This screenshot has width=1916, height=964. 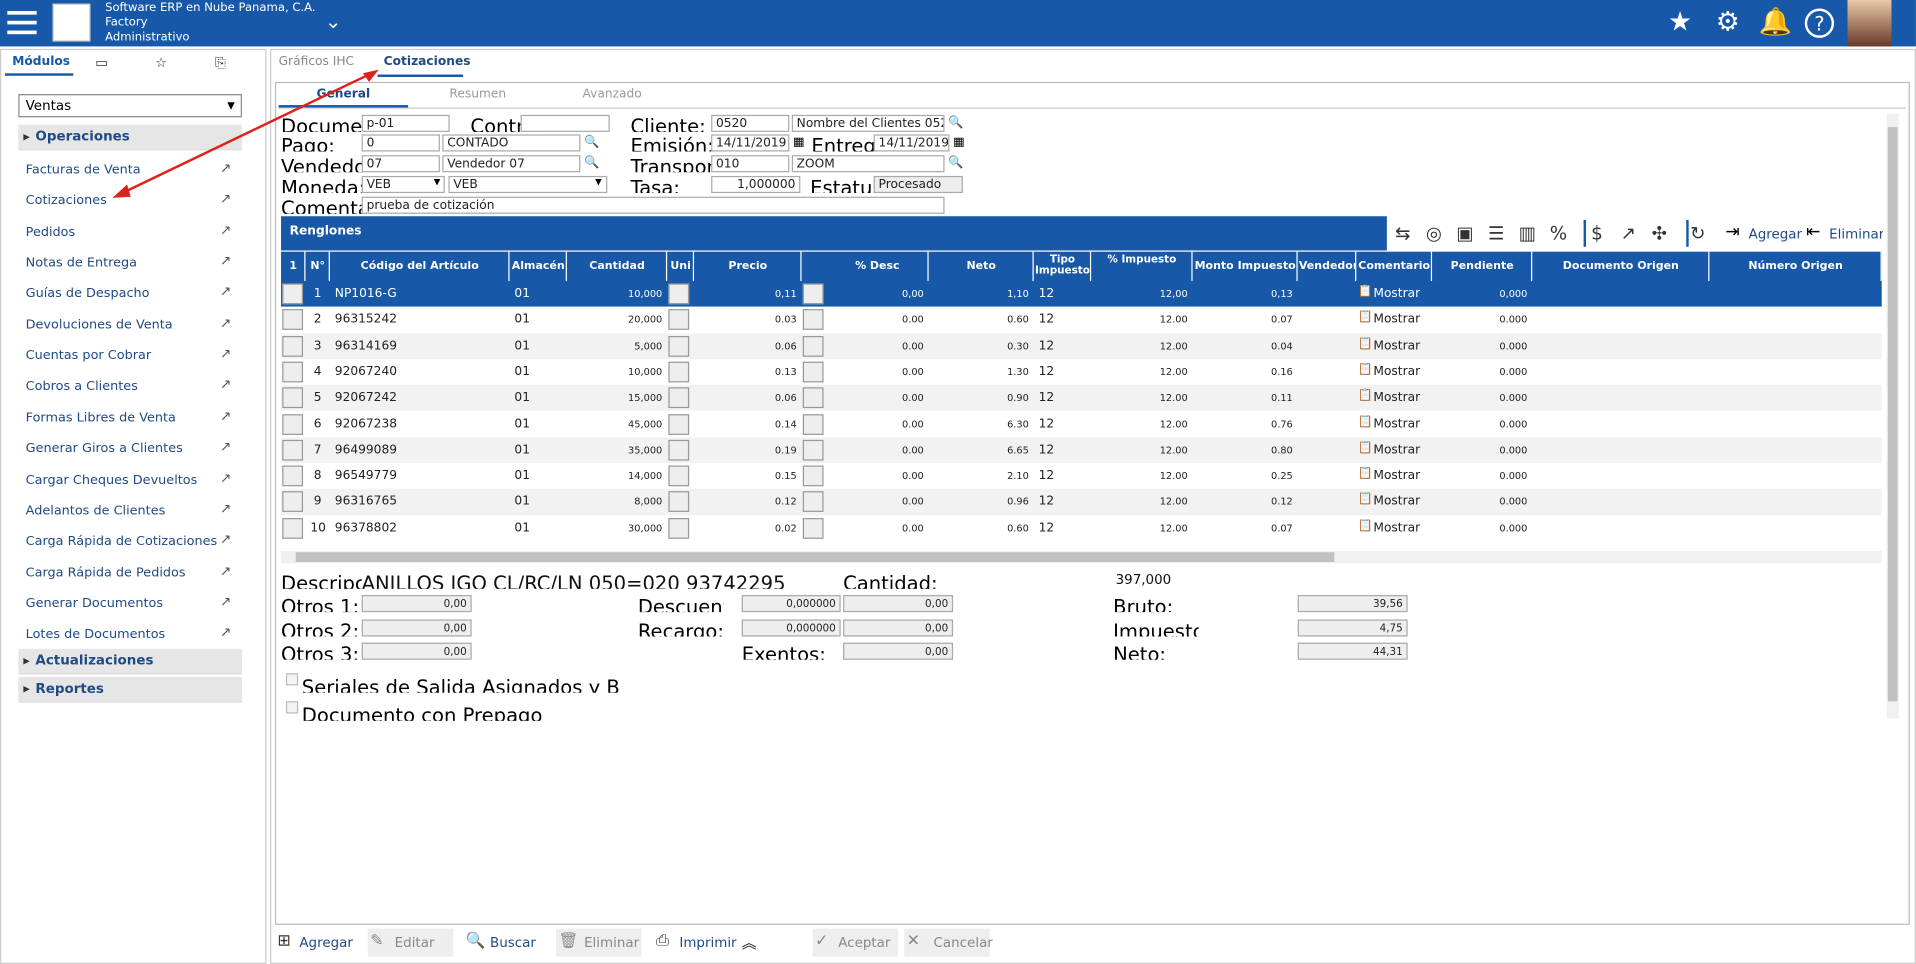 I want to click on option-label: Documento con Prepago, so click(x=422, y=712).